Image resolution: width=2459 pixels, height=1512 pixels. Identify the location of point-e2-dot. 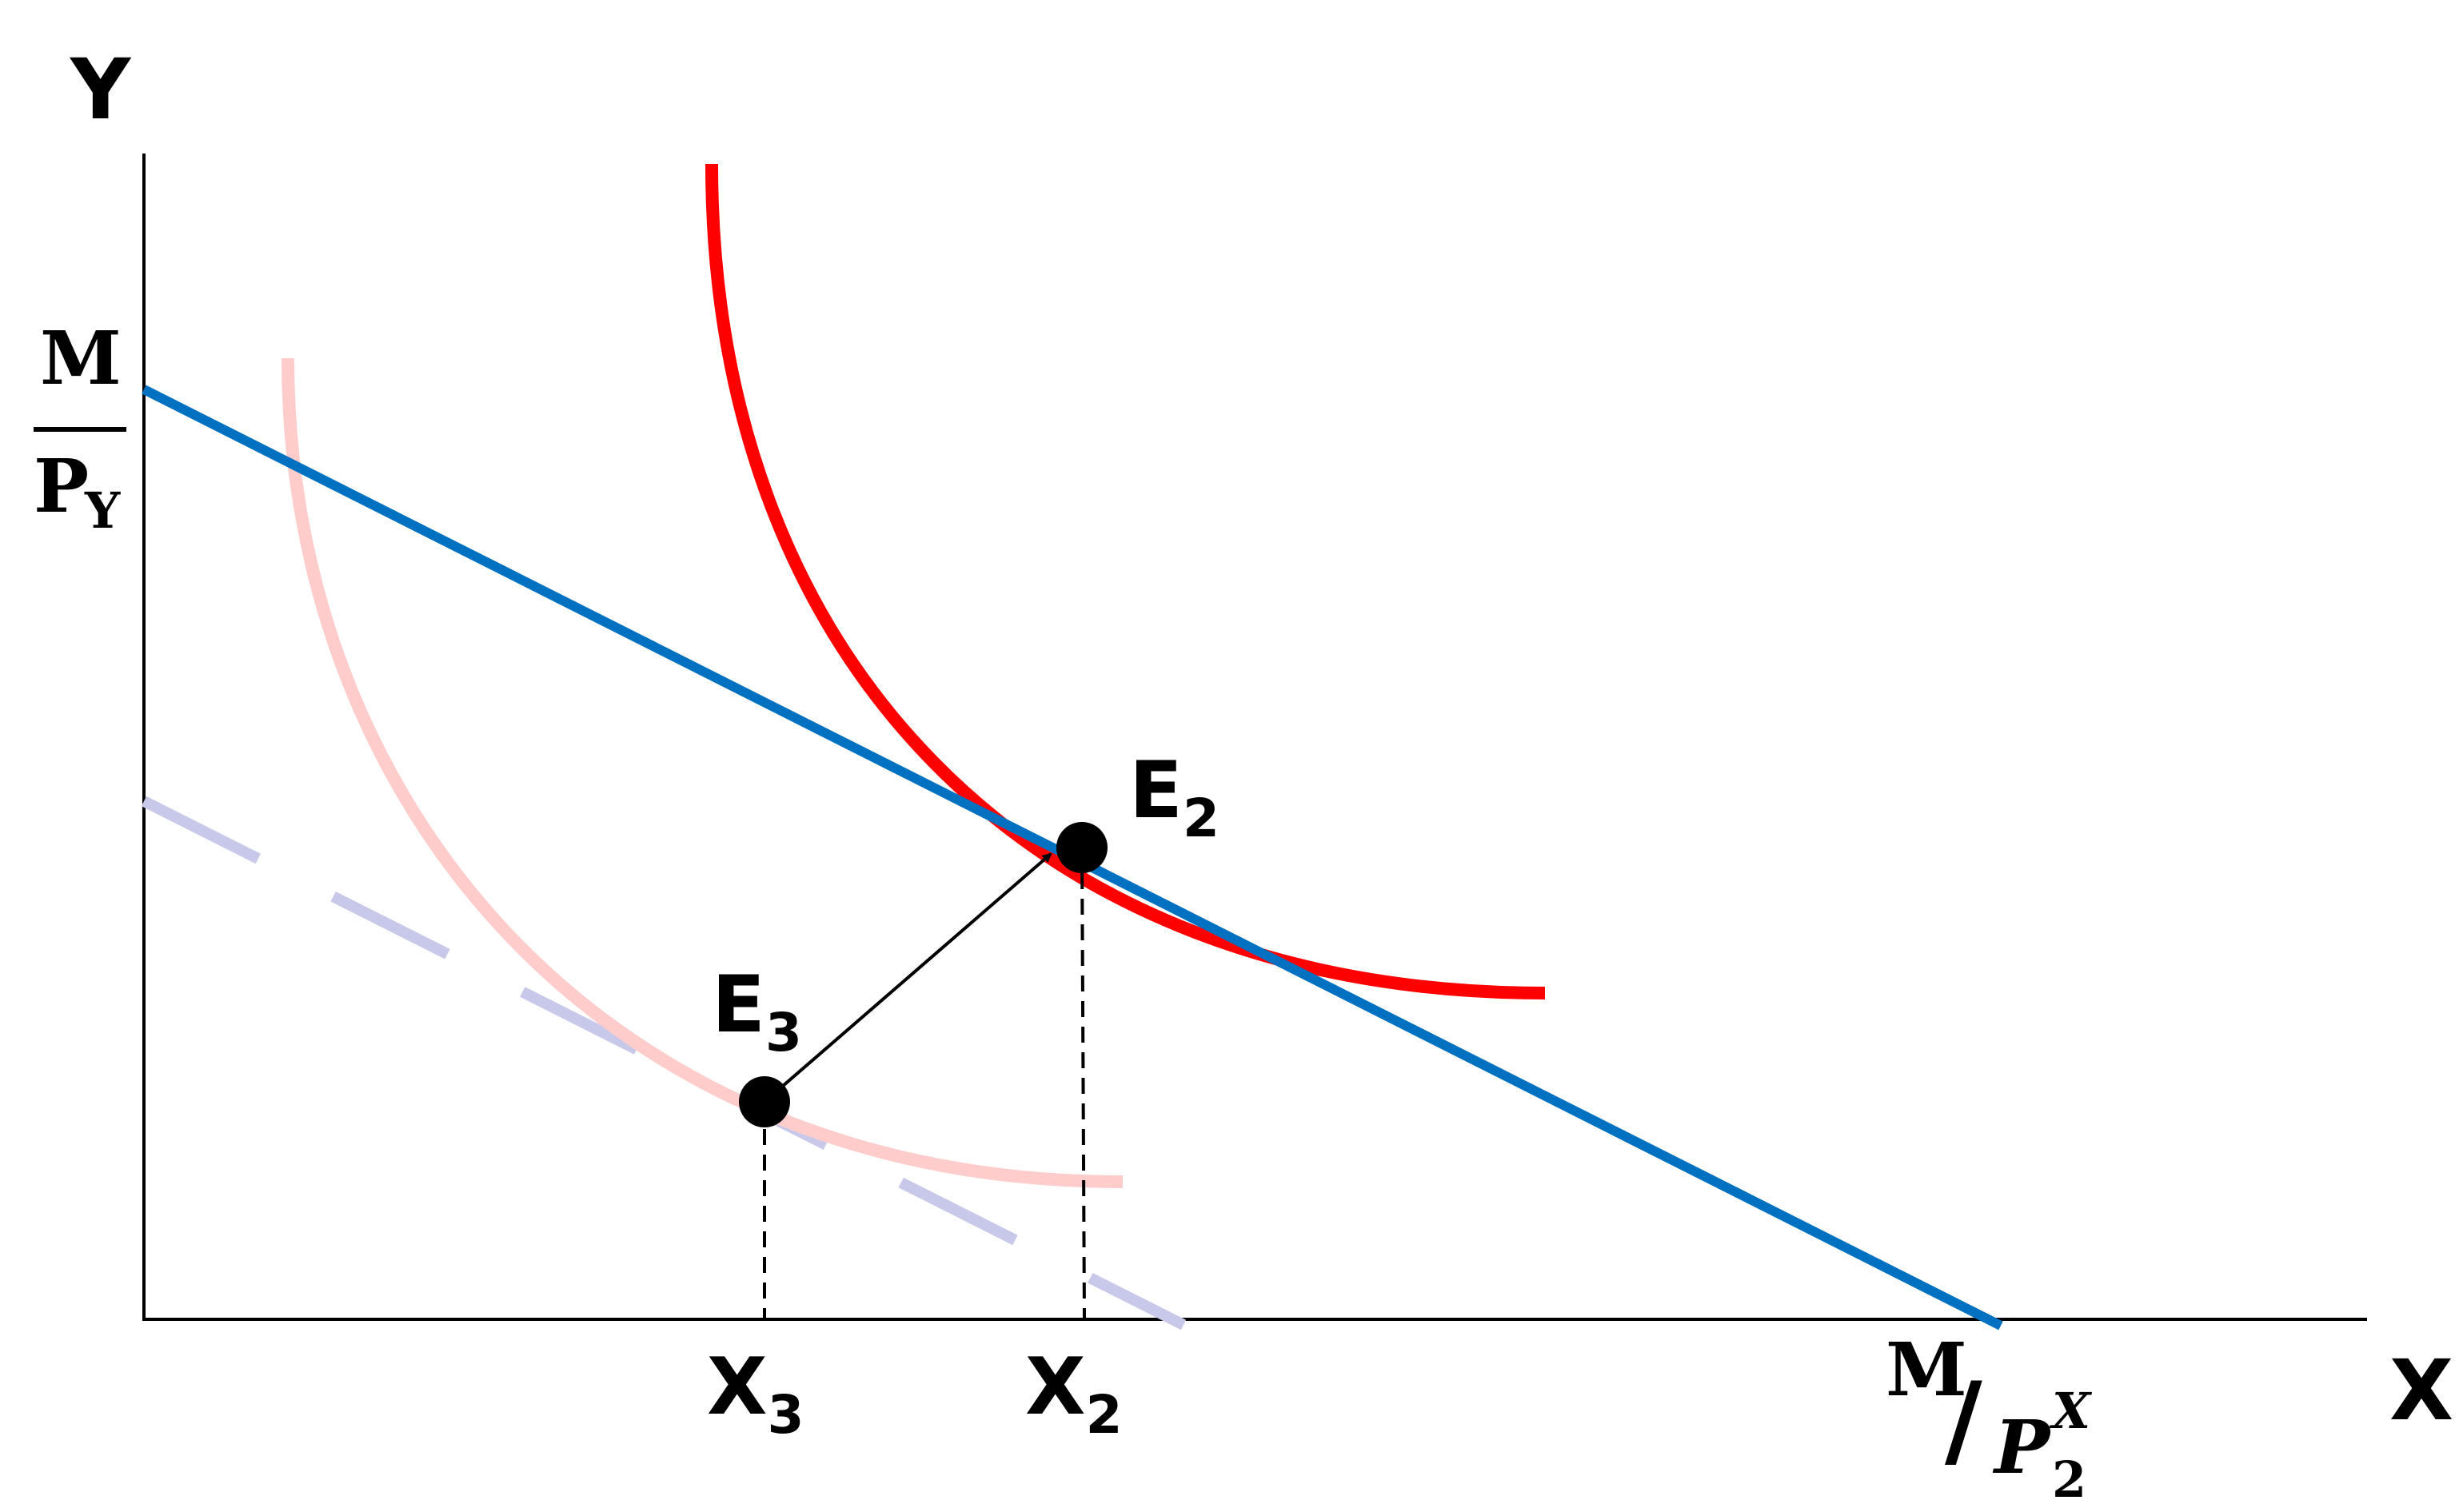
(1082, 847).